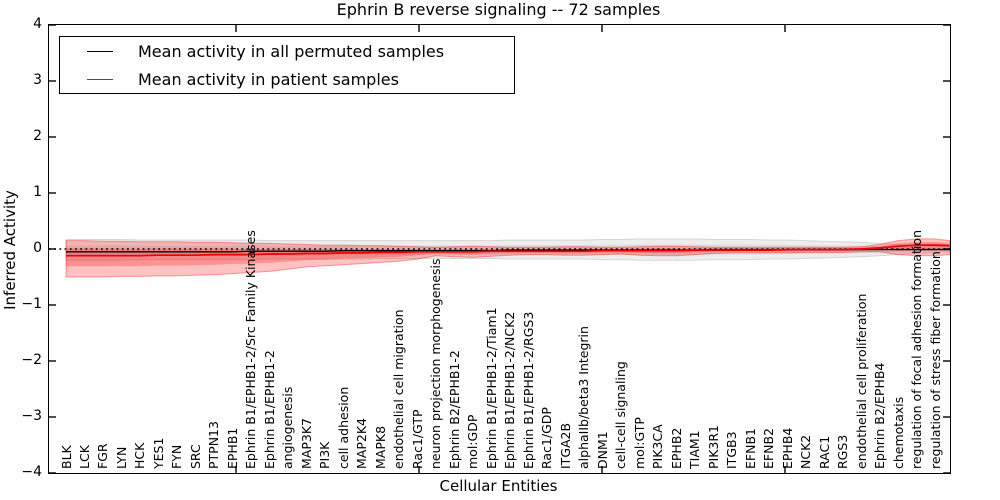 Image resolution: width=1000 pixels, height=500 pixels. What do you see at coordinates (436, 363) in the screenshot?
I see `x-tick-label: neuron projection morphogenesis` at bounding box center [436, 363].